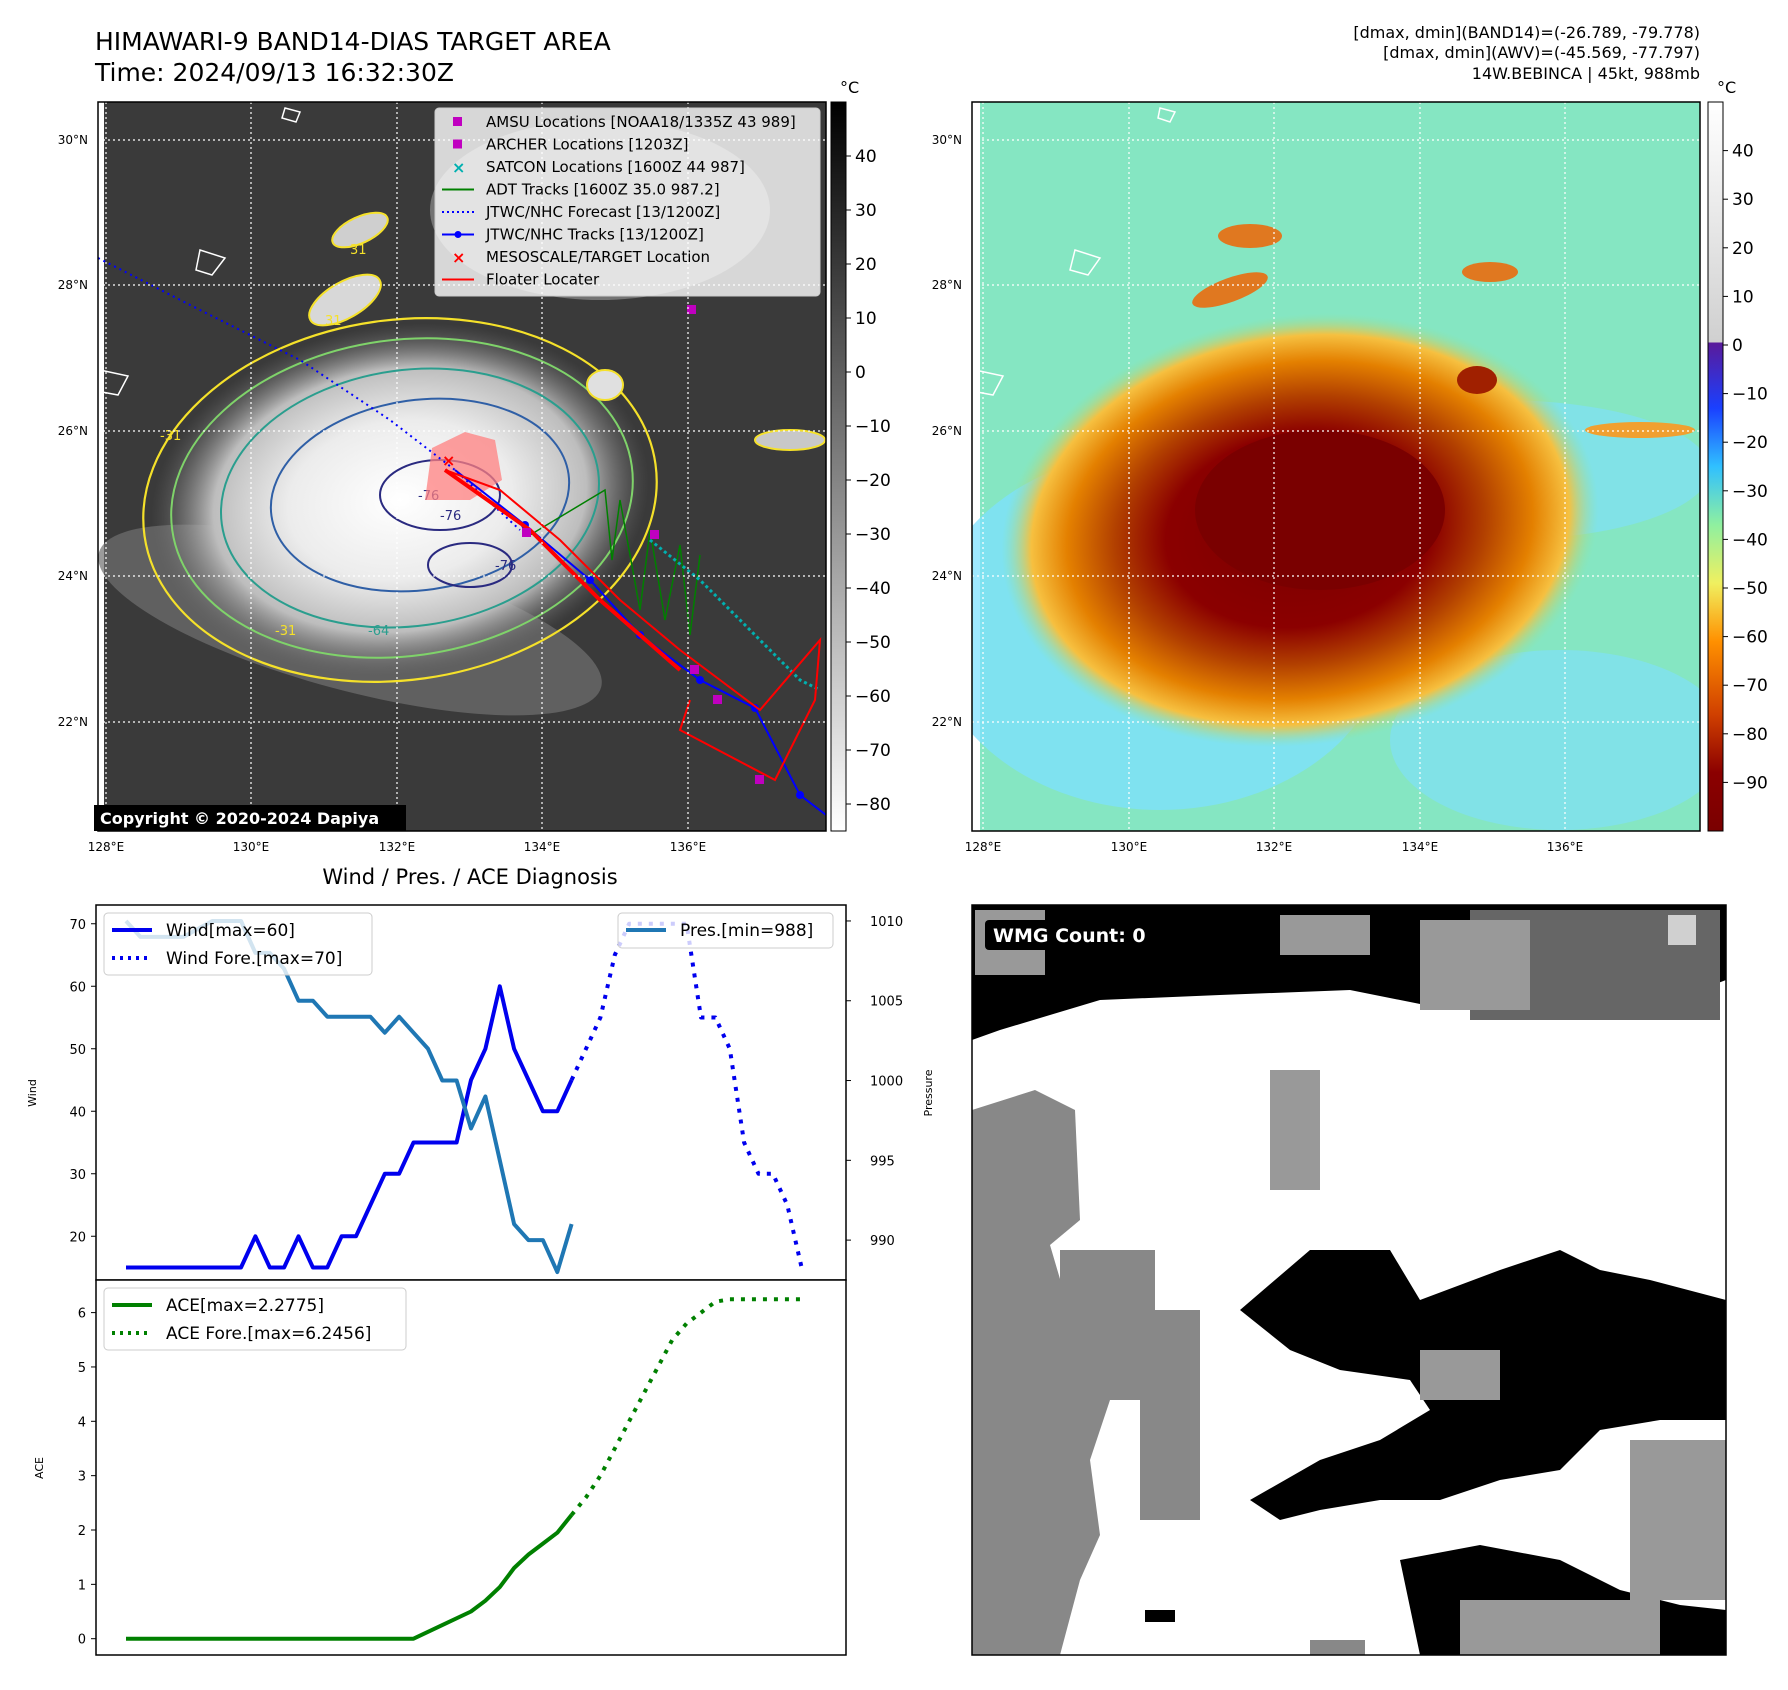 The height and width of the screenshot is (1690, 1788). Describe the element at coordinates (458, 257) in the screenshot. I see `legend-swatch-6: ×` at that location.